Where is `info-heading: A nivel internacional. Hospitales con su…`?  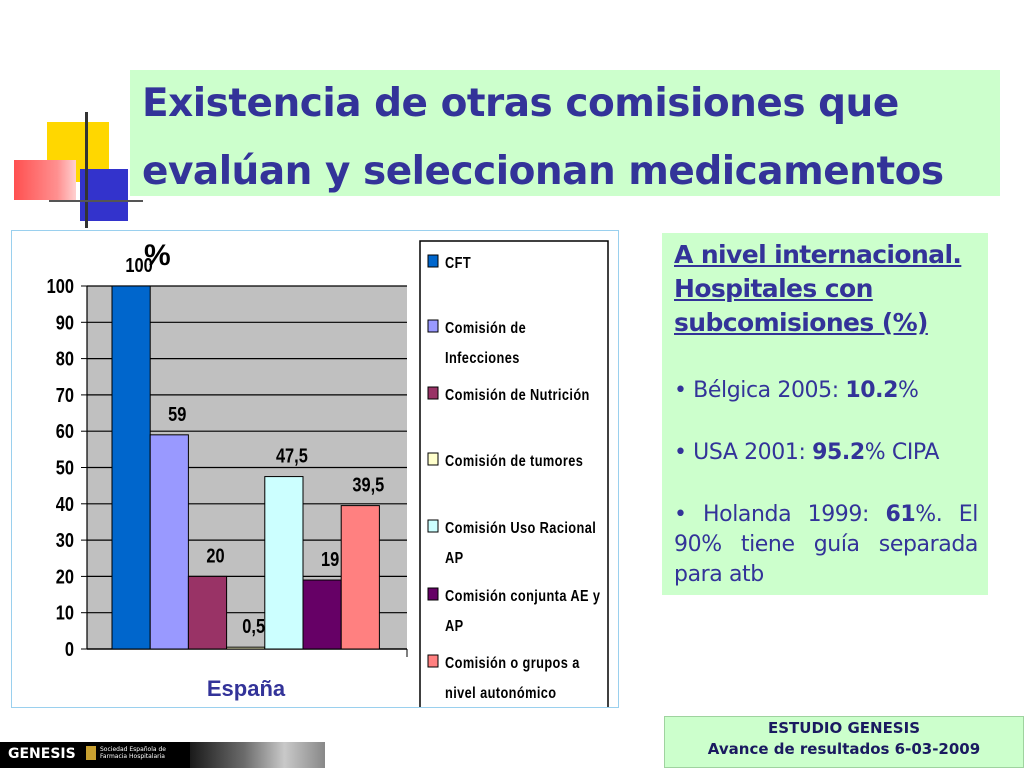 info-heading: A nivel internacional. Hospitales con su… is located at coordinates (818, 288).